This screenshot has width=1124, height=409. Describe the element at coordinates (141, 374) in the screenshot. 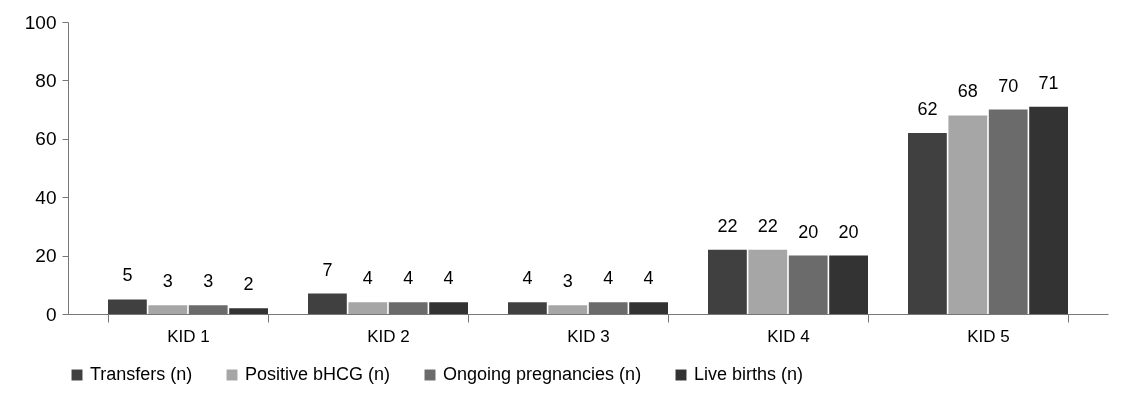

I see `legend-label: Transfers (n)` at that location.